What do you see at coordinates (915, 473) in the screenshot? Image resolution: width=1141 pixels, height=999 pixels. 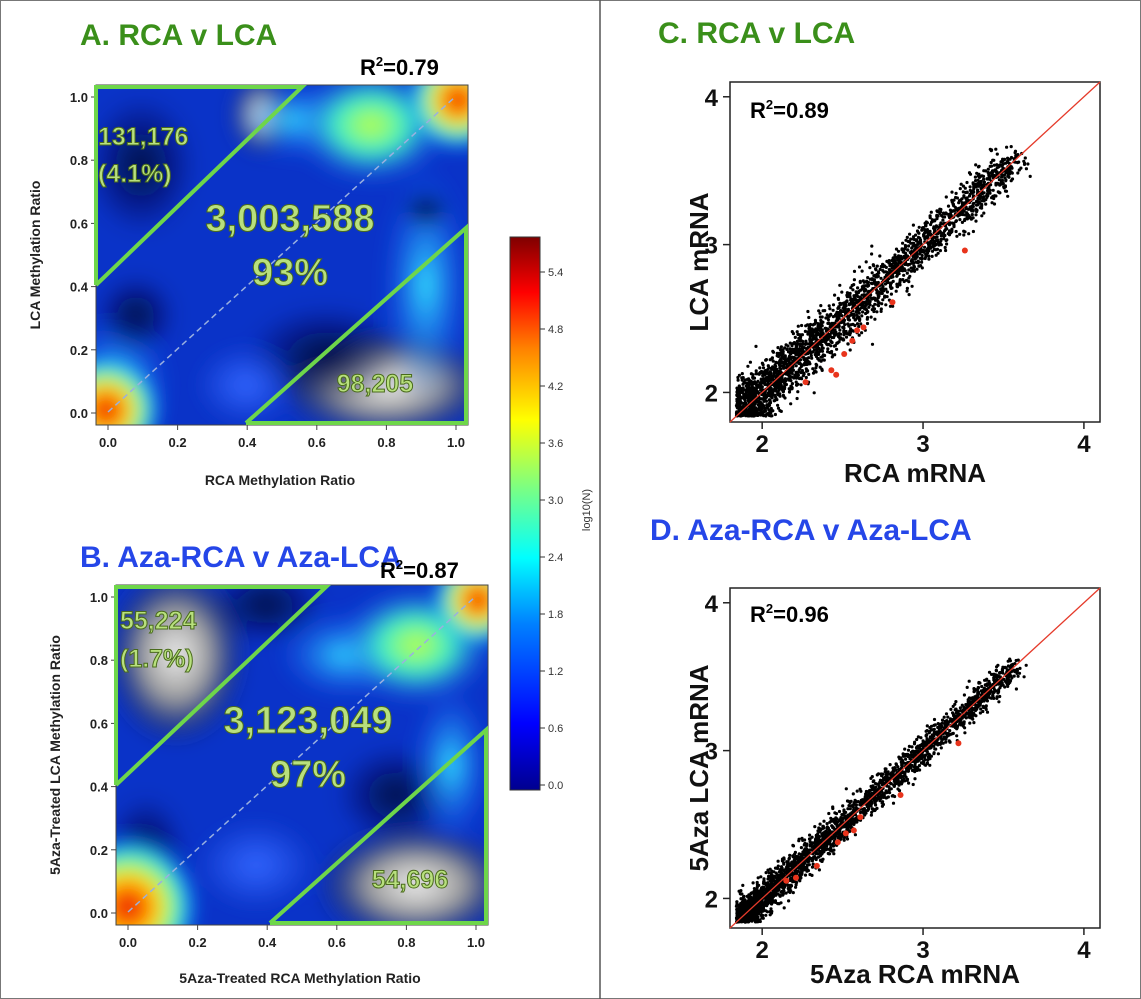 I see `panel-c-xlabel: RCA mRNA` at bounding box center [915, 473].